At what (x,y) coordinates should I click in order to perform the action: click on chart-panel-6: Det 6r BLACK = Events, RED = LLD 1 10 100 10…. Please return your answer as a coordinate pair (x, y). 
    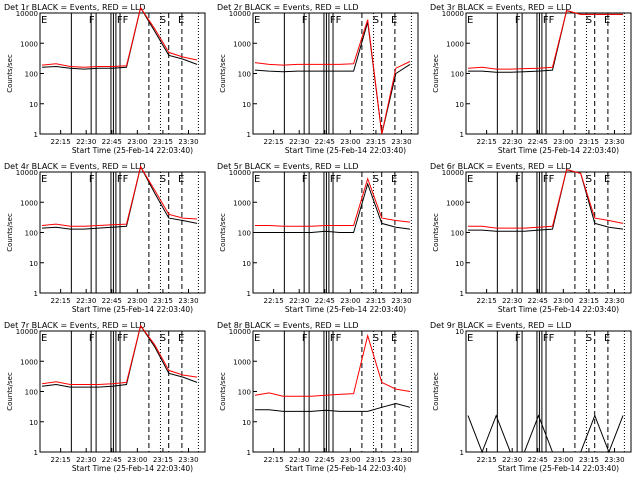
    Looking at the image, I should click on (531, 238).